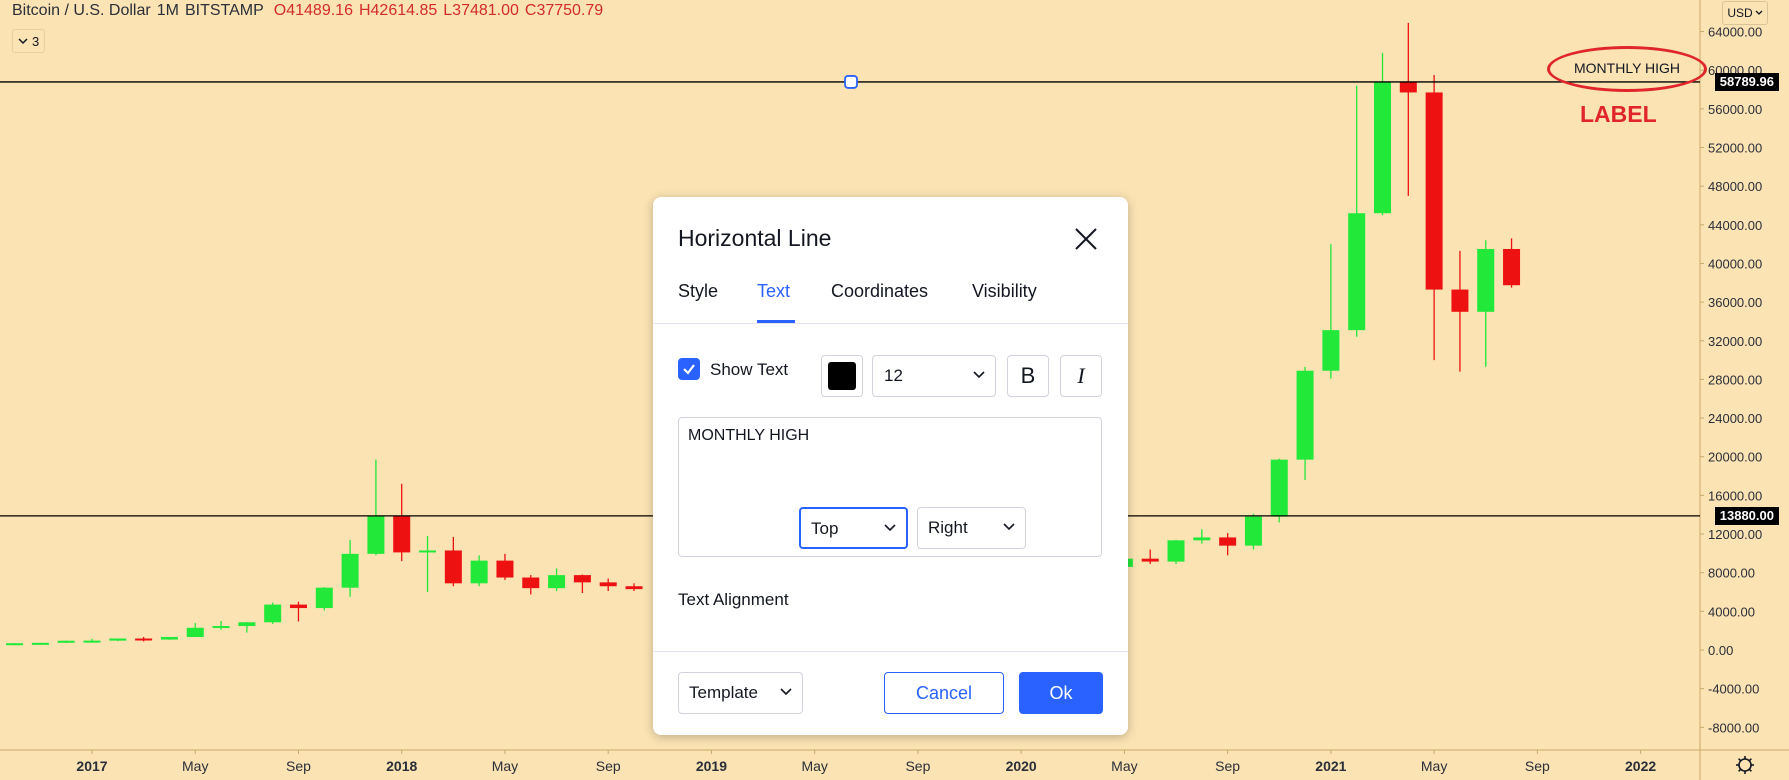  Describe the element at coordinates (944, 693) in the screenshot. I see `cancel-button: Cancel` at that location.